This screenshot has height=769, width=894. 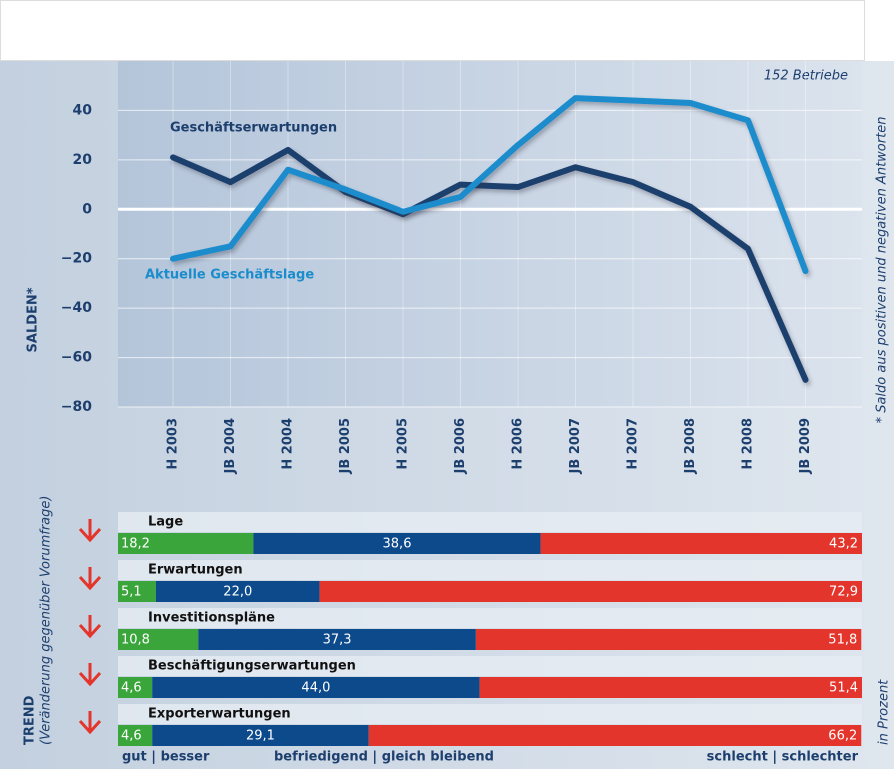 What do you see at coordinates (805, 446) in the screenshot?
I see `x-tick-label: JB 2009` at bounding box center [805, 446].